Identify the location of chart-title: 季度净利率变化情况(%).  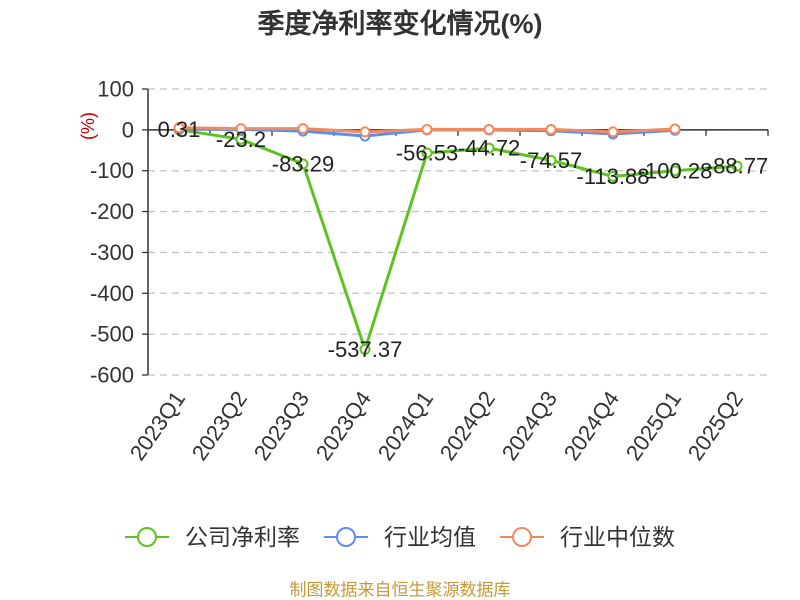
(400, 23).